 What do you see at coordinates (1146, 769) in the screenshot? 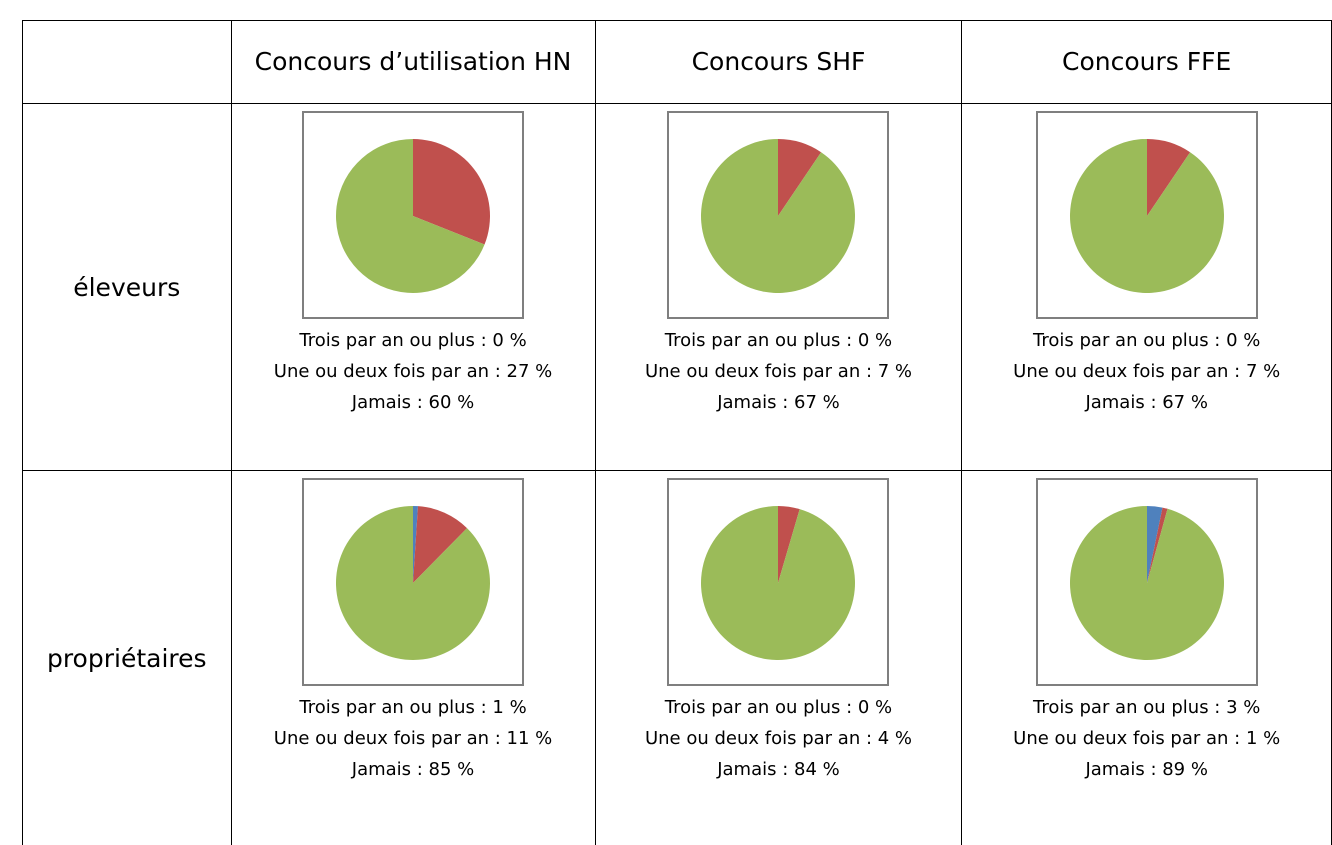
I see `value-label: Jamais : 89 %` at bounding box center [1146, 769].